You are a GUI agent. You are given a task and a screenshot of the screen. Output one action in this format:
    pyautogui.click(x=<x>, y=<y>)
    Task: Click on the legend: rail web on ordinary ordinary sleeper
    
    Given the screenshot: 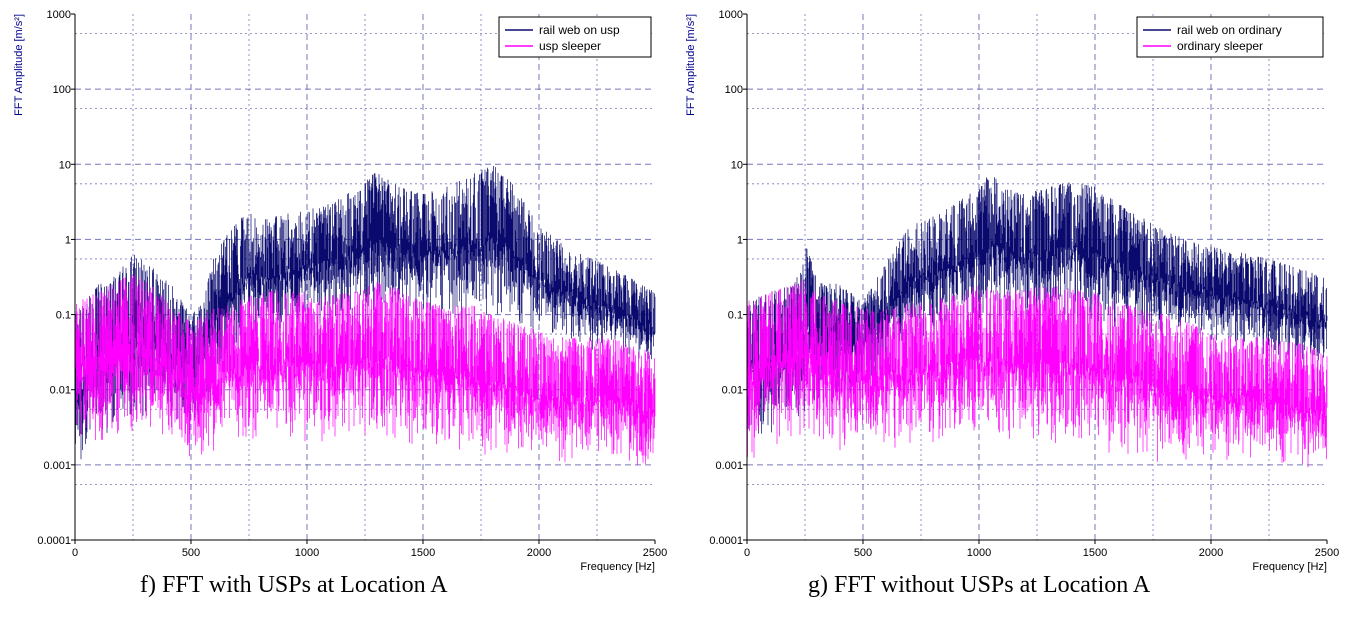 What is the action you would take?
    pyautogui.click(x=1230, y=37)
    